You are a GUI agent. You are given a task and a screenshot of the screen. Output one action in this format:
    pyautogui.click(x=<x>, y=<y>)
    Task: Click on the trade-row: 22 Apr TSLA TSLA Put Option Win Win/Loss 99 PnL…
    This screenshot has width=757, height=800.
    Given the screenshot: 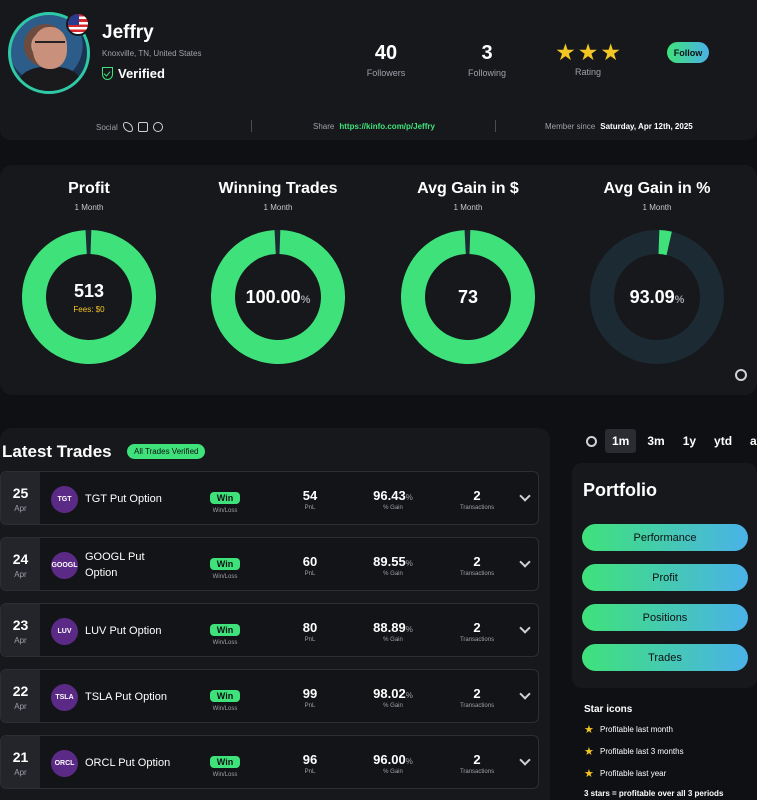 What is the action you would take?
    pyautogui.click(x=269, y=696)
    